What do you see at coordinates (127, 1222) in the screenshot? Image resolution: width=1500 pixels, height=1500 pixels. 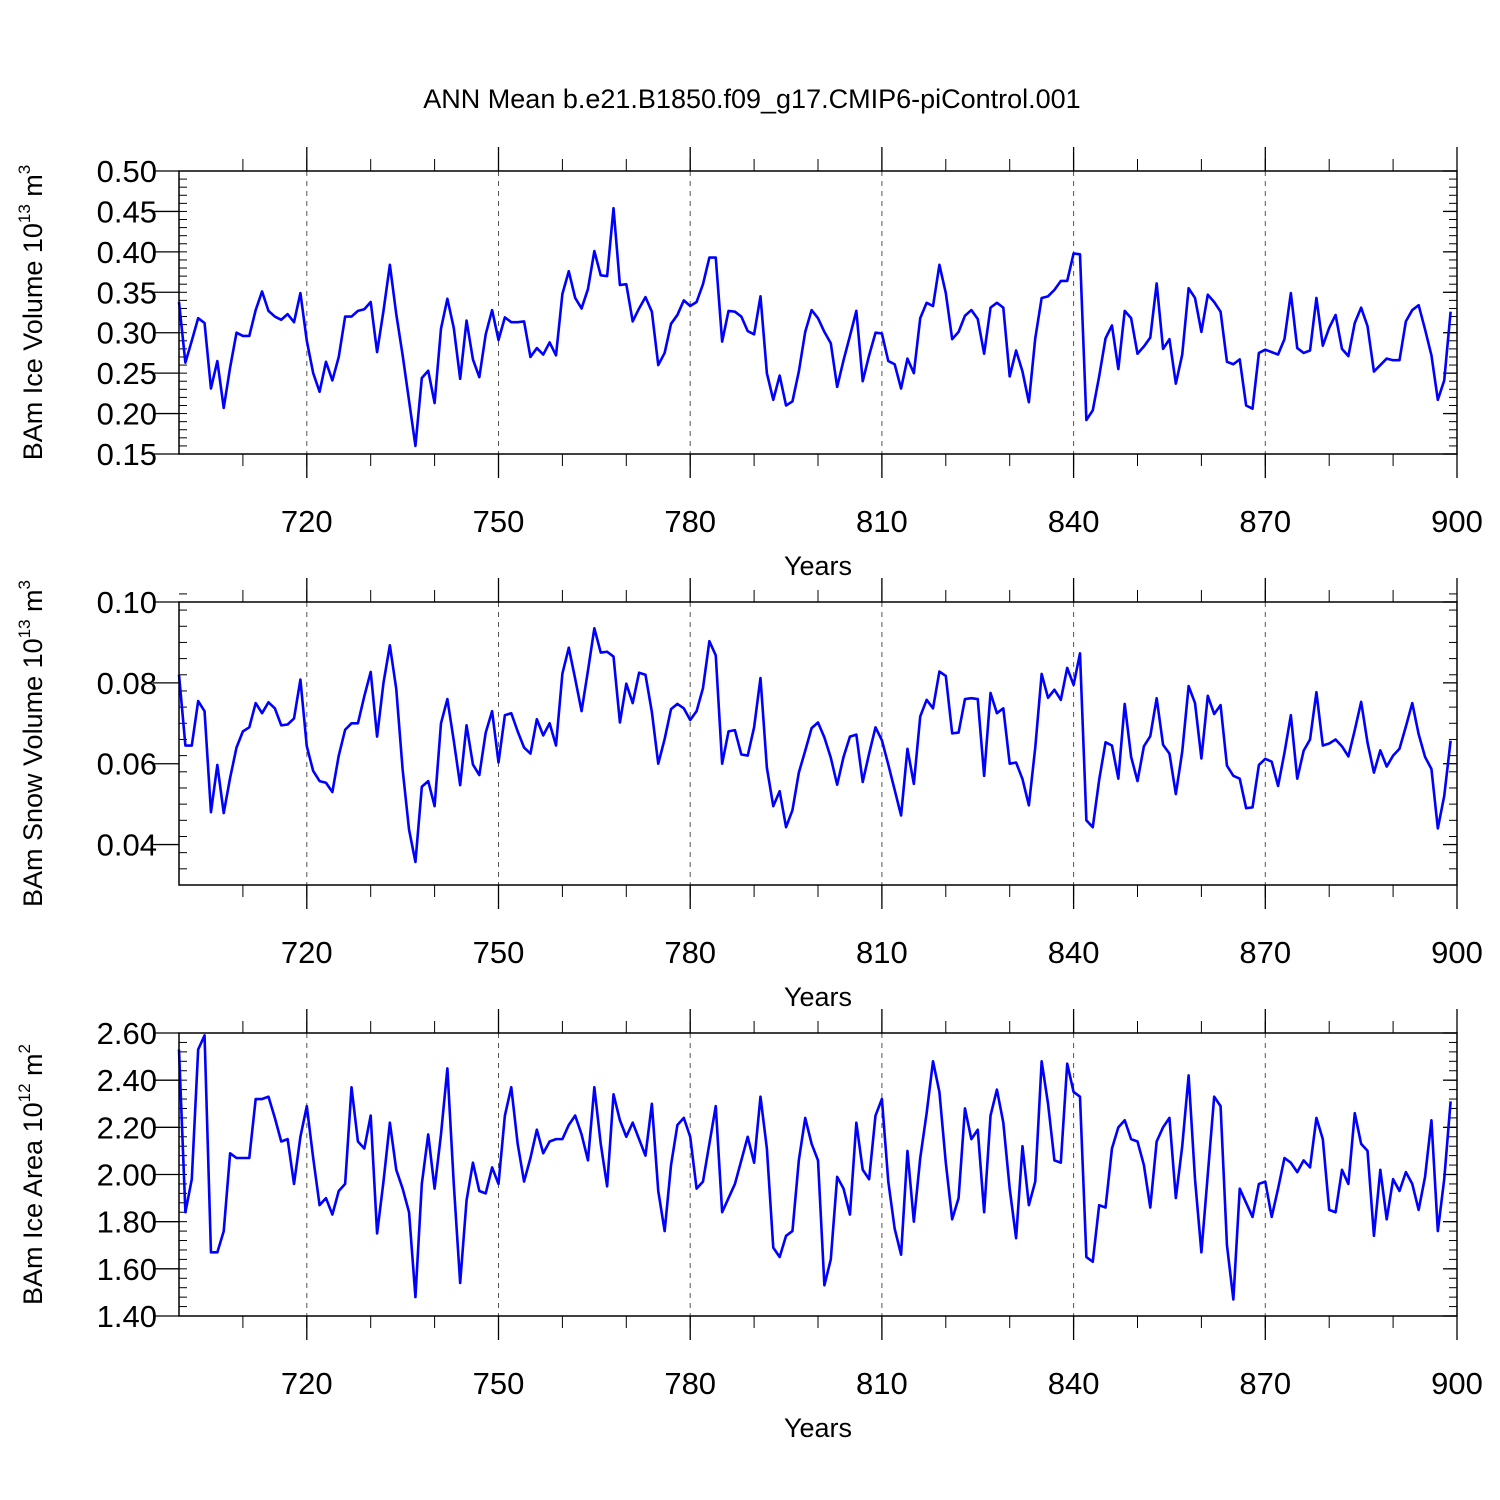 I see `y-tick-label: 1.80` at bounding box center [127, 1222].